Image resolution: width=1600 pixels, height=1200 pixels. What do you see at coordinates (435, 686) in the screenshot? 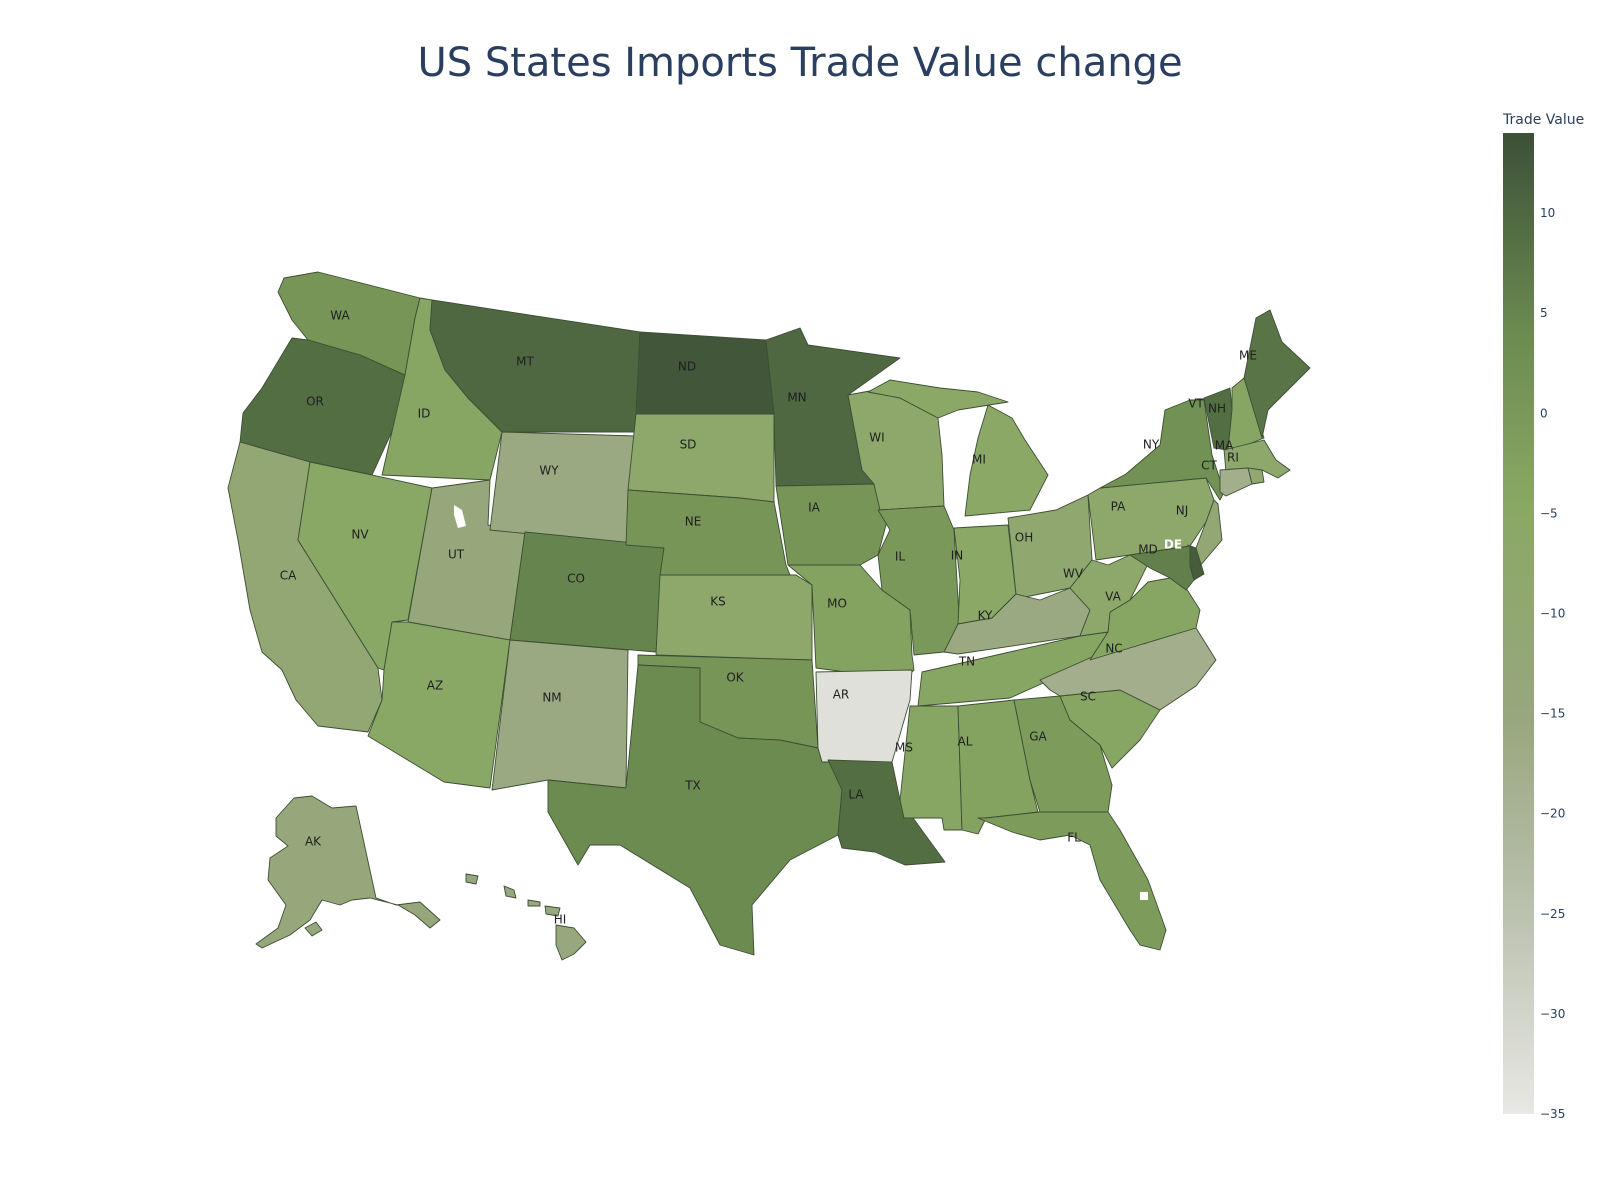
I see `state-label-AZ: AZ` at bounding box center [435, 686].